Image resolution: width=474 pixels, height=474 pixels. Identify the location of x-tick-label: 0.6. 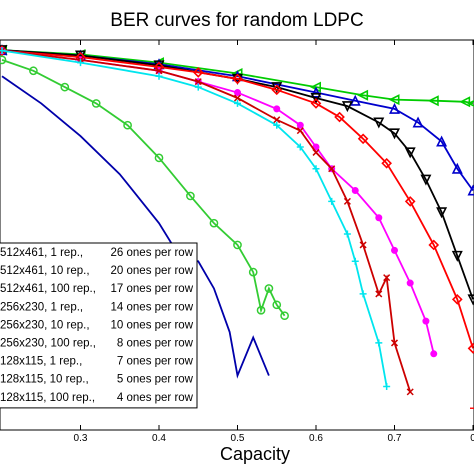
(316, 438).